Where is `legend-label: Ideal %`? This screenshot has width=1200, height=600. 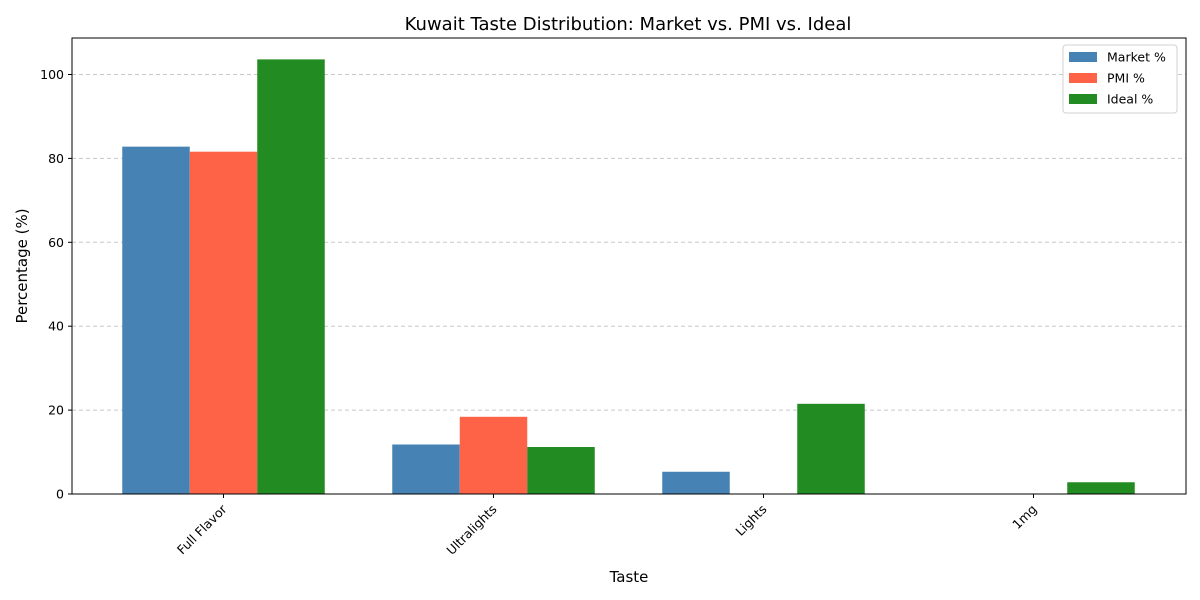 legend-label: Ideal % is located at coordinates (1130, 99).